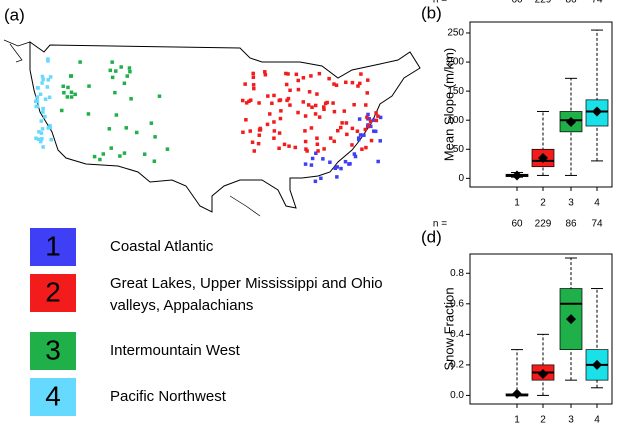 The width and height of the screenshot is (632, 433). Describe the element at coordinates (448, 328) in the screenshot. I see `y-axis-title: Snow Fraction` at that location.